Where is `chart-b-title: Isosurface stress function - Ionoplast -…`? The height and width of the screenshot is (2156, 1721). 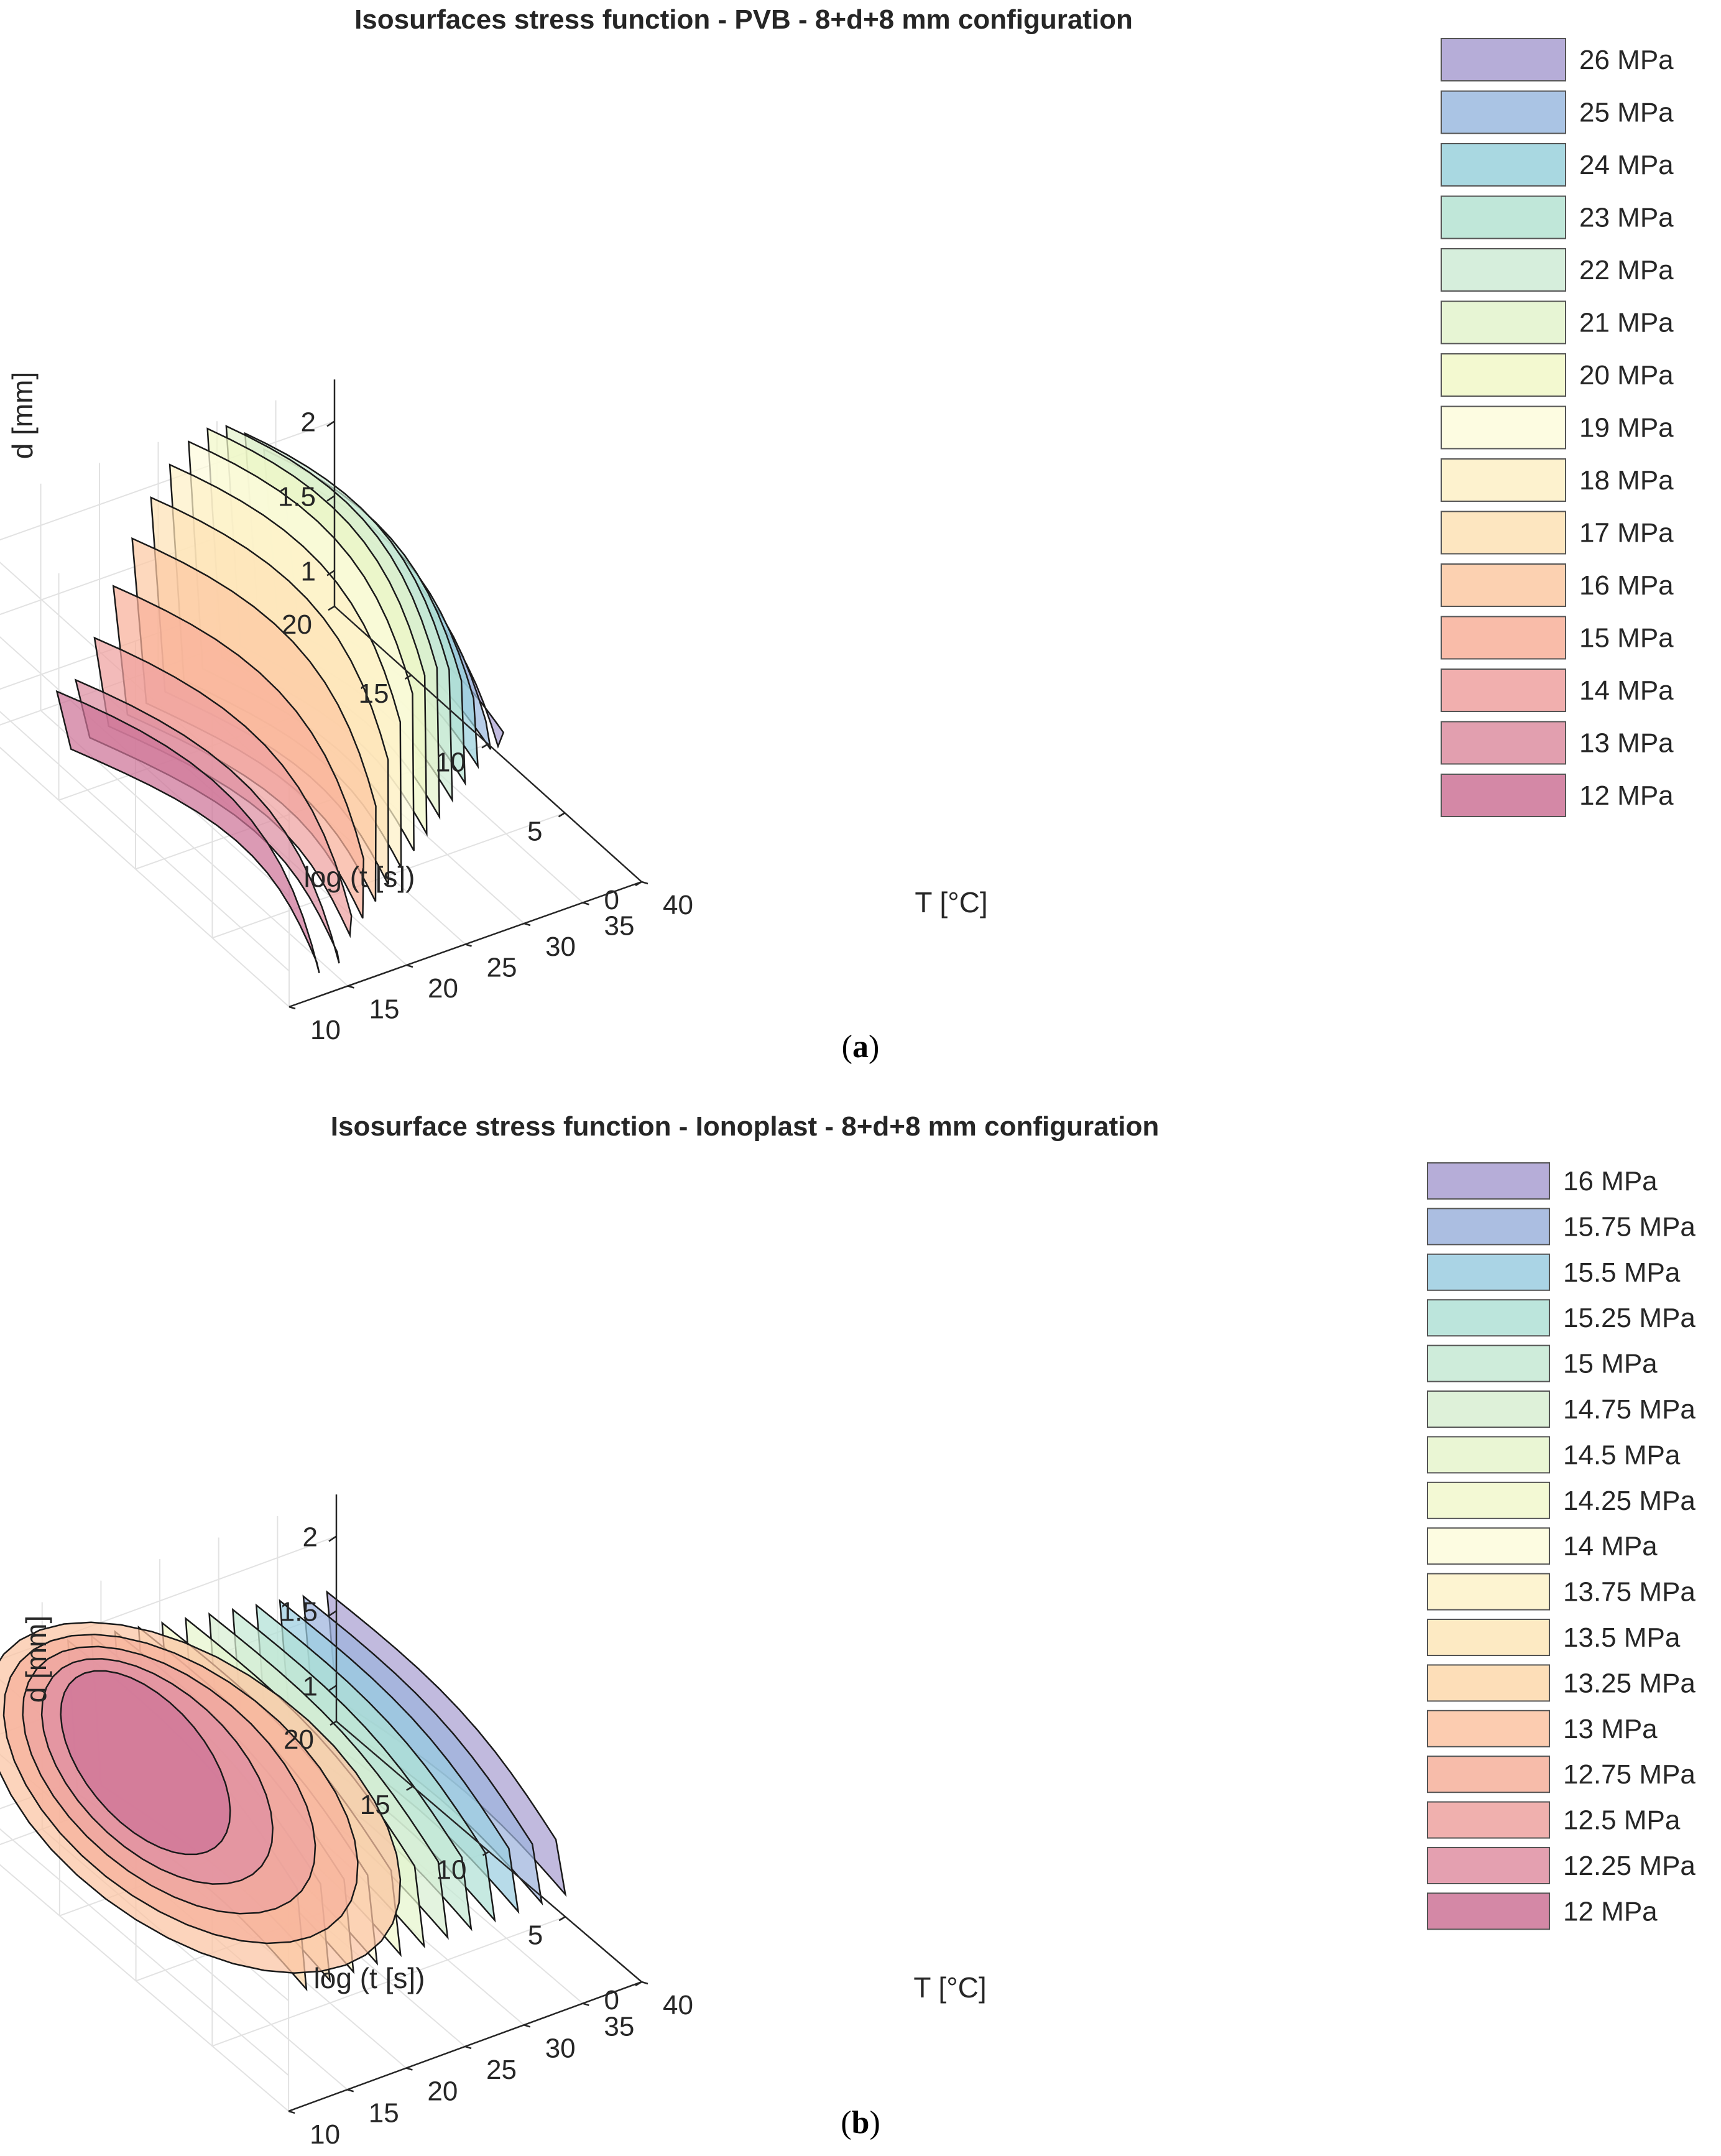
chart-b-title: Isosurface stress function - Ionoplast -… is located at coordinates (745, 1126).